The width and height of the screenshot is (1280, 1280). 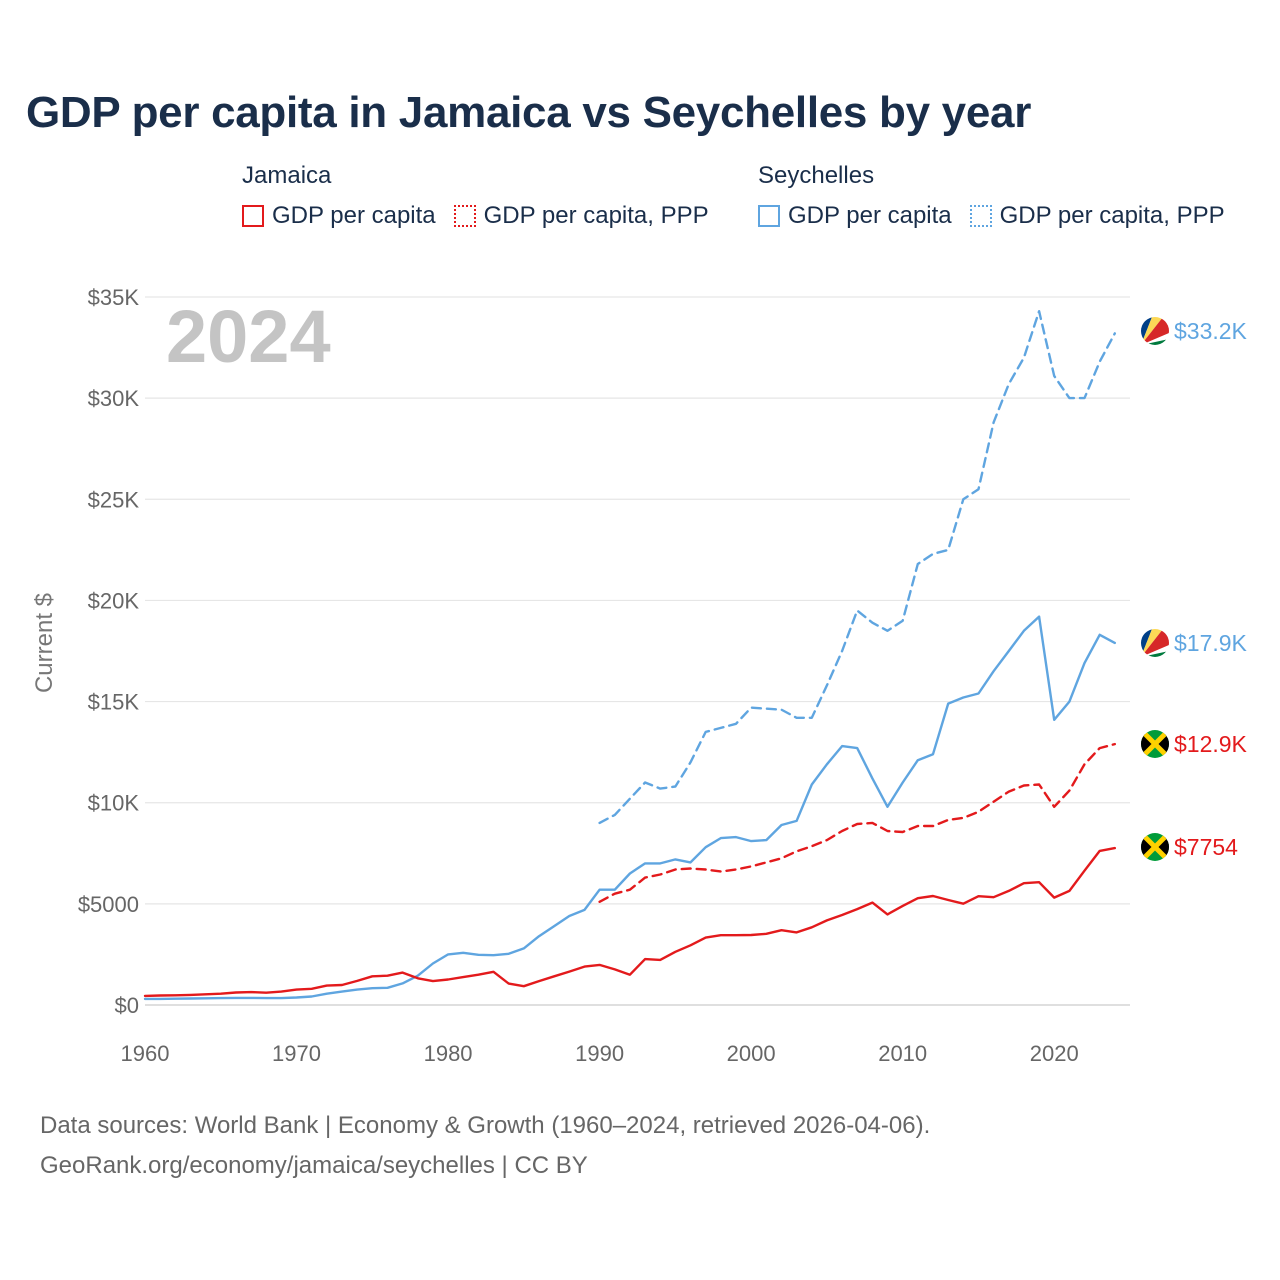 I want to click on y-tick-label: $0, so click(x=127, y=1005).